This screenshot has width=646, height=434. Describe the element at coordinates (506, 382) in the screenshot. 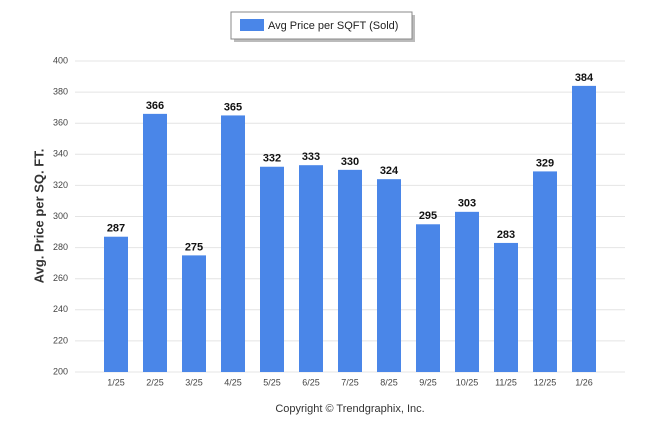

I see `x-tick-label: 11/25` at that location.